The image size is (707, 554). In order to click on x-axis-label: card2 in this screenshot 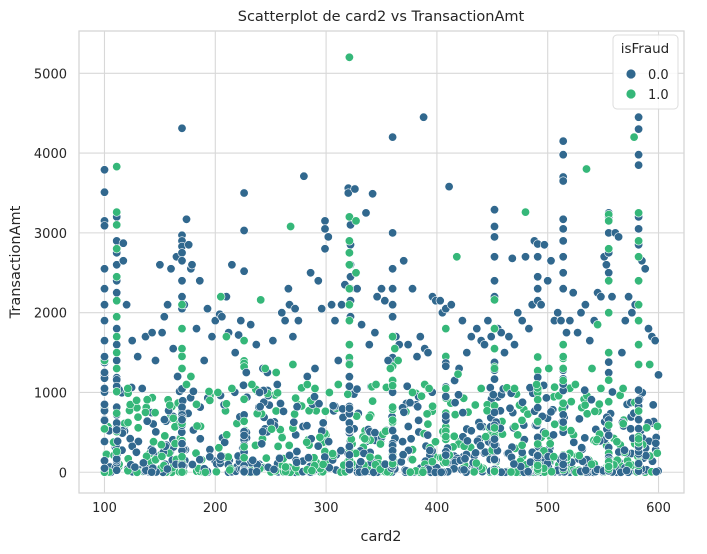, I will do `click(381, 537)`.